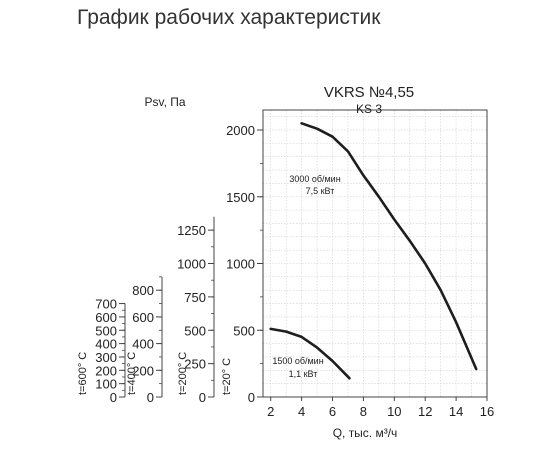 The height and width of the screenshot is (450, 550). I want to click on extra-axis-tick-label: 250, so click(195, 364).